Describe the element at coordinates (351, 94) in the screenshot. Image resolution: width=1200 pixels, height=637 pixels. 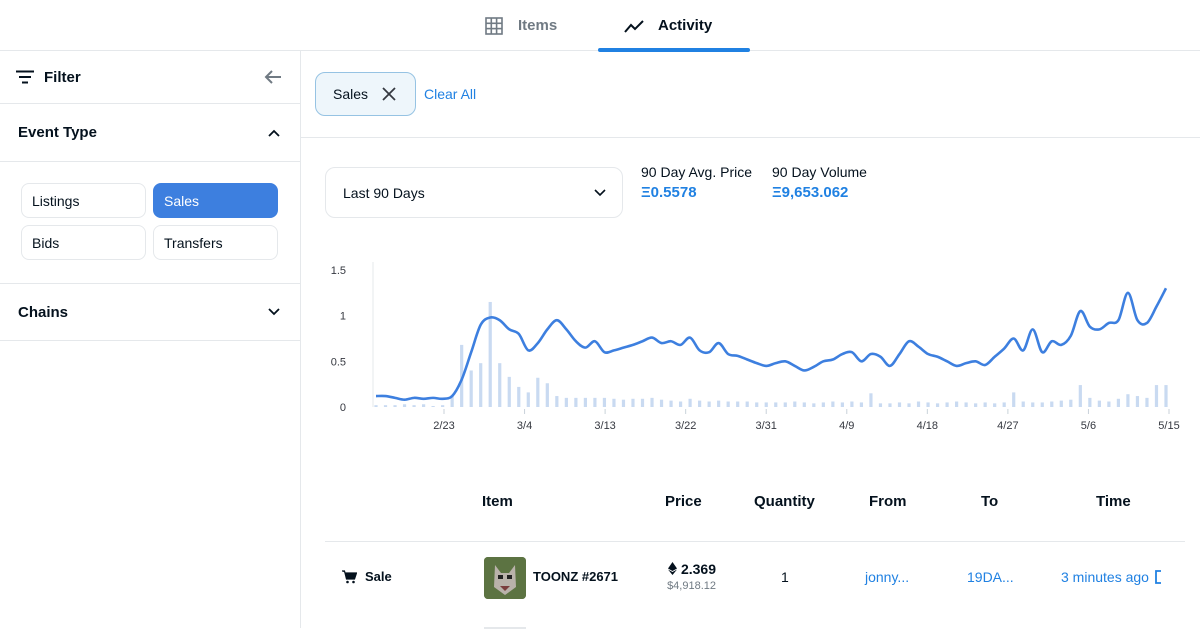
I see `filter-chip-label: Sales` at that location.